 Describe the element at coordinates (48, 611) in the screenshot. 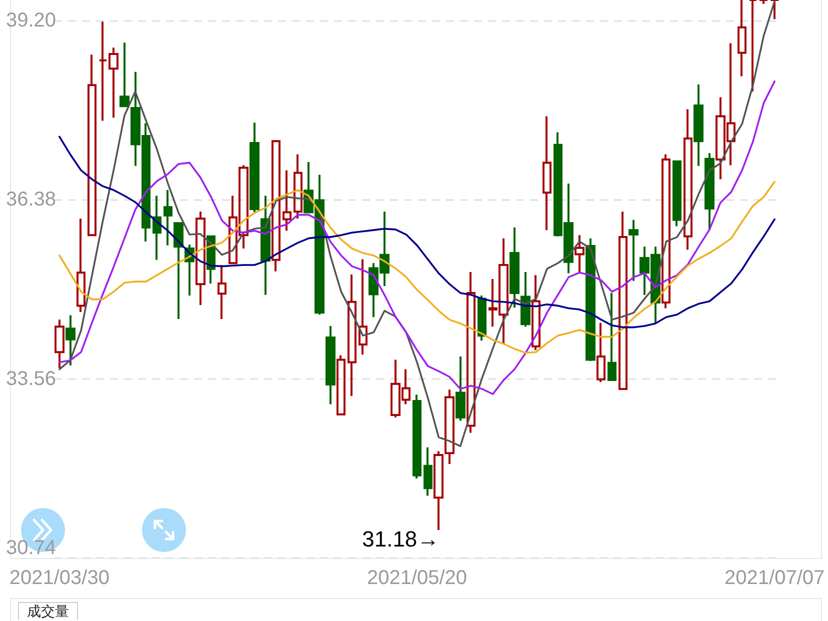

I see `tab: 成交量` at that location.